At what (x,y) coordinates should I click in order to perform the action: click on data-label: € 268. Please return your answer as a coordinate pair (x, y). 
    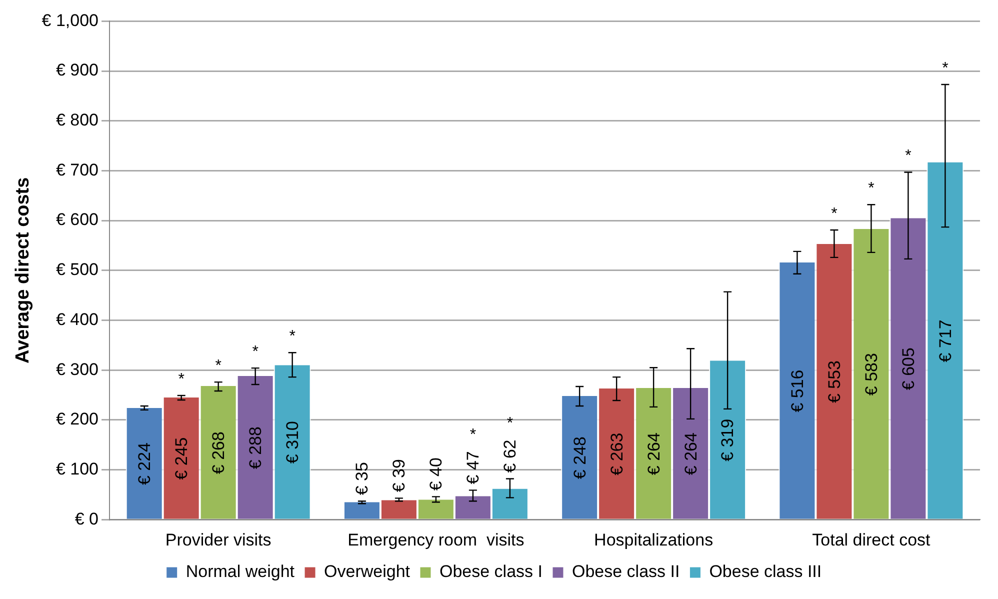
    Looking at the image, I should click on (218, 453).